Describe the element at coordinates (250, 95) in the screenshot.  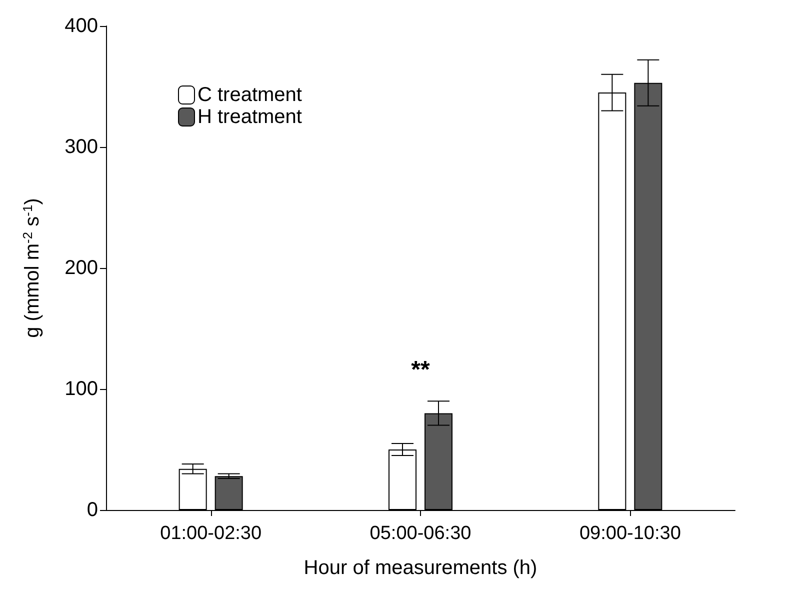
I see `legend-label: C treatment` at that location.